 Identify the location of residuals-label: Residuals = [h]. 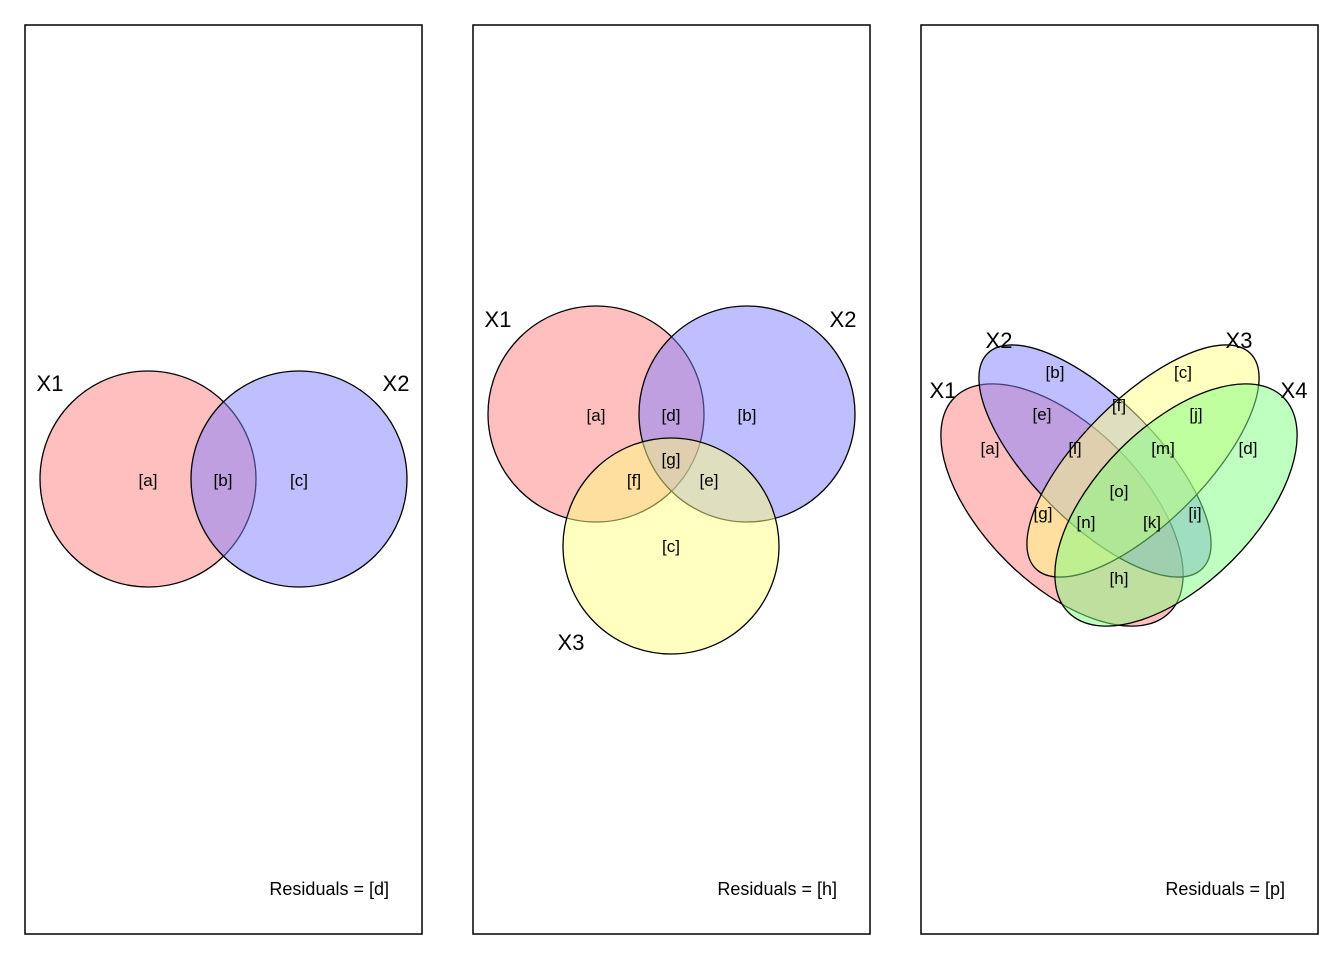
(777, 889).